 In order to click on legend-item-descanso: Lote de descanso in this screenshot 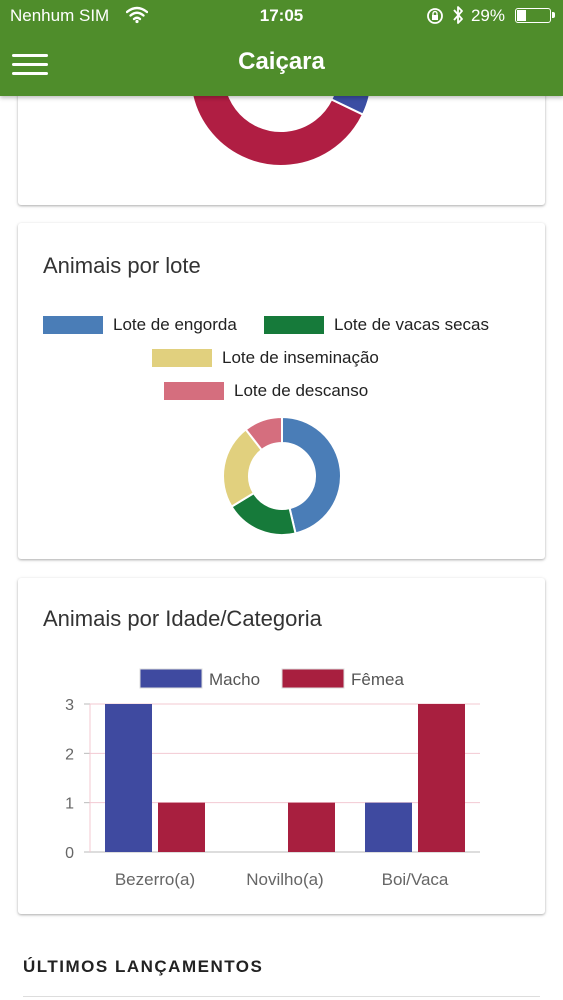, I will do `click(266, 391)`.